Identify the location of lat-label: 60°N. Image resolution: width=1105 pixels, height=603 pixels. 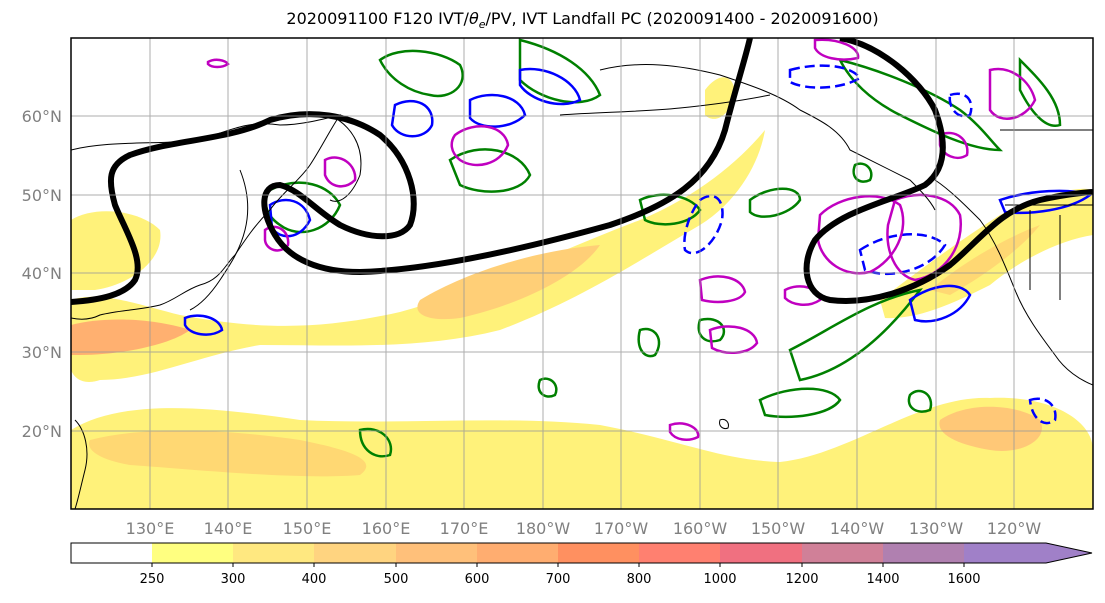
(42, 116).